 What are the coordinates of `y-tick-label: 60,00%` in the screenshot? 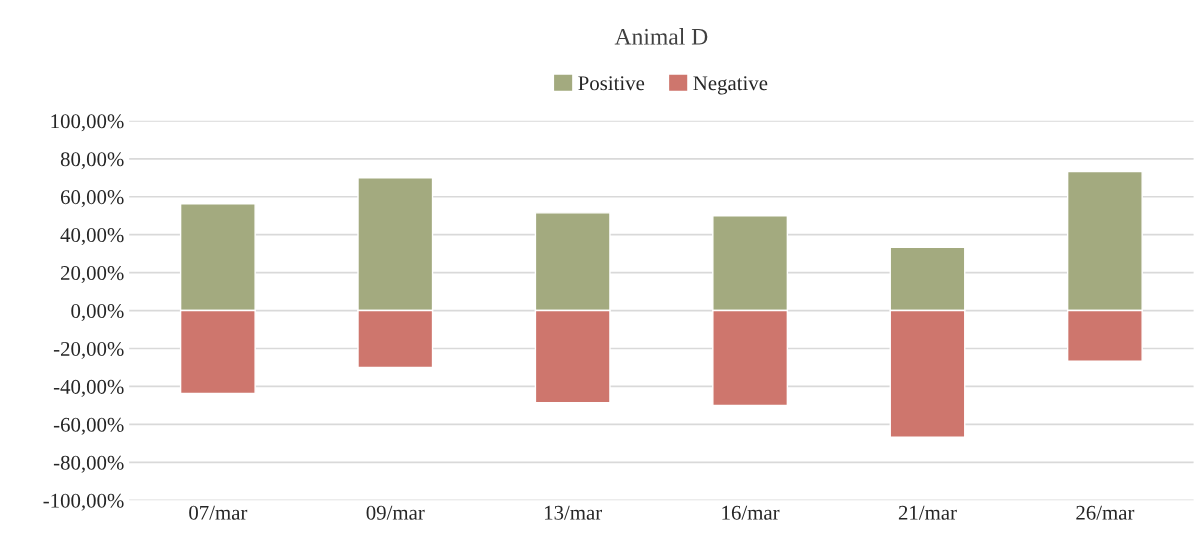 It's located at (92, 199).